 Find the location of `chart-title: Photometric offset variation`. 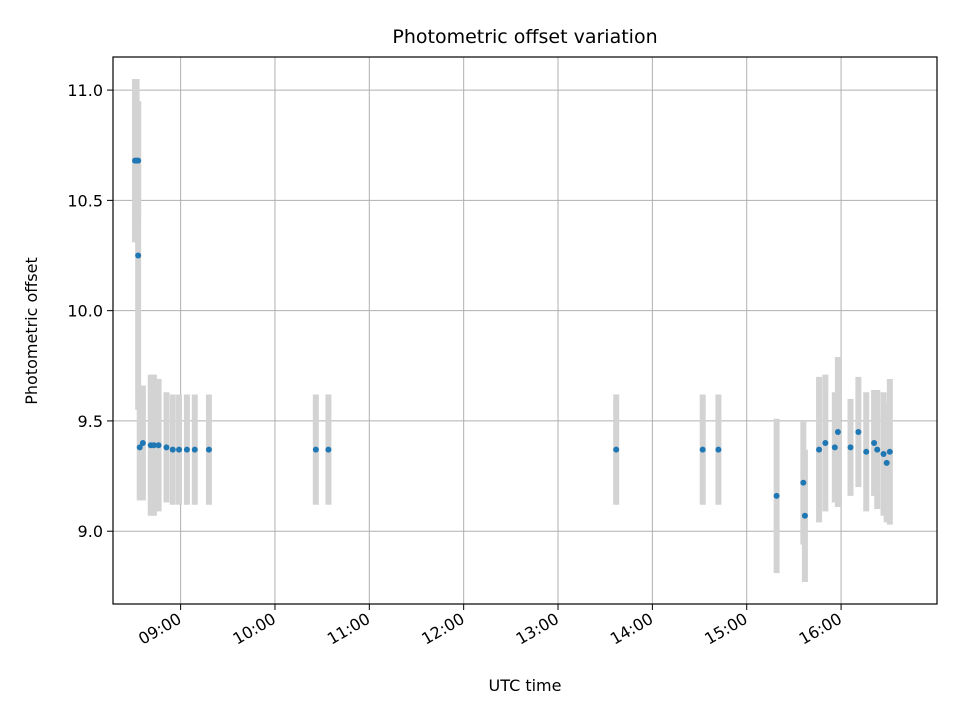

chart-title: Photometric offset variation is located at coordinates (524, 37).